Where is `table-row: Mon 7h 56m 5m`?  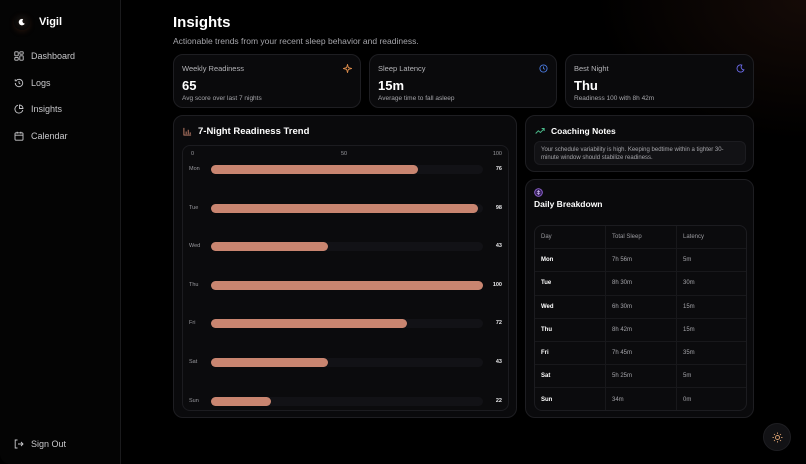 table-row: Mon 7h 56m 5m is located at coordinates (640, 261).